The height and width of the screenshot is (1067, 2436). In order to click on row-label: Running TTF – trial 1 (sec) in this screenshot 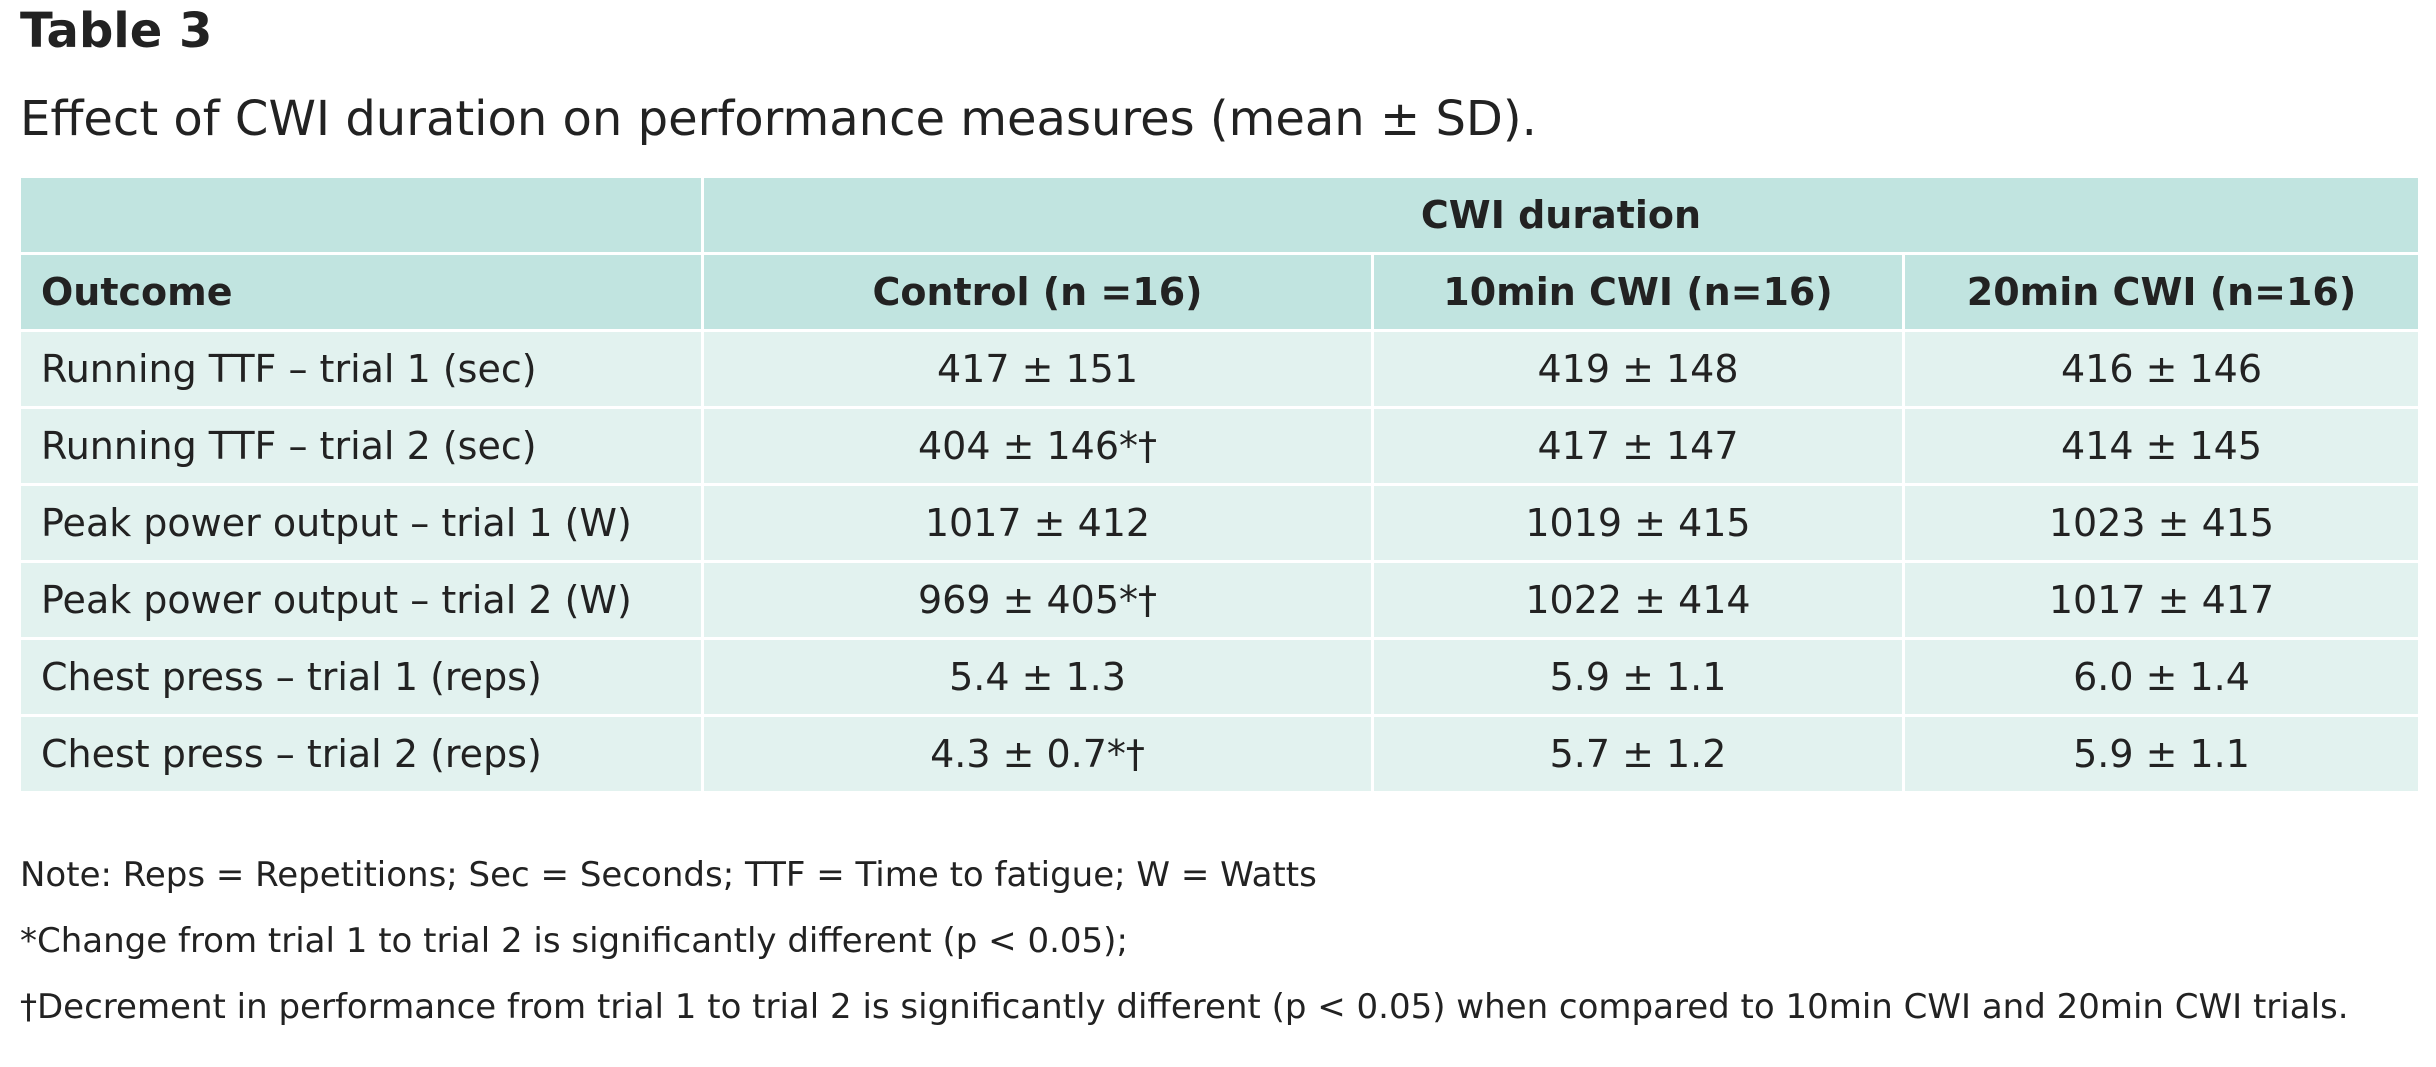, I will do `click(361, 369)`.